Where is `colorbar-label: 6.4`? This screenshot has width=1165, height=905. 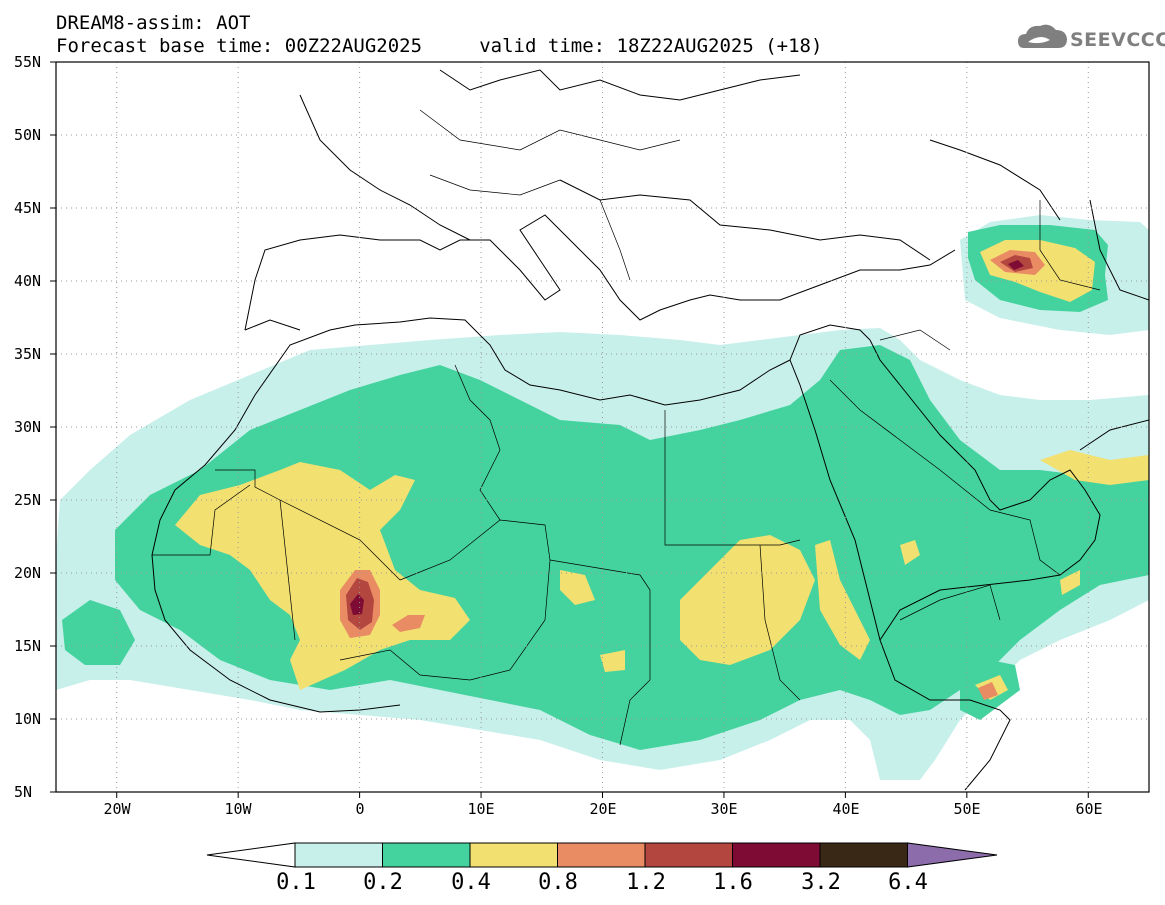 colorbar-label: 6.4 is located at coordinates (908, 882).